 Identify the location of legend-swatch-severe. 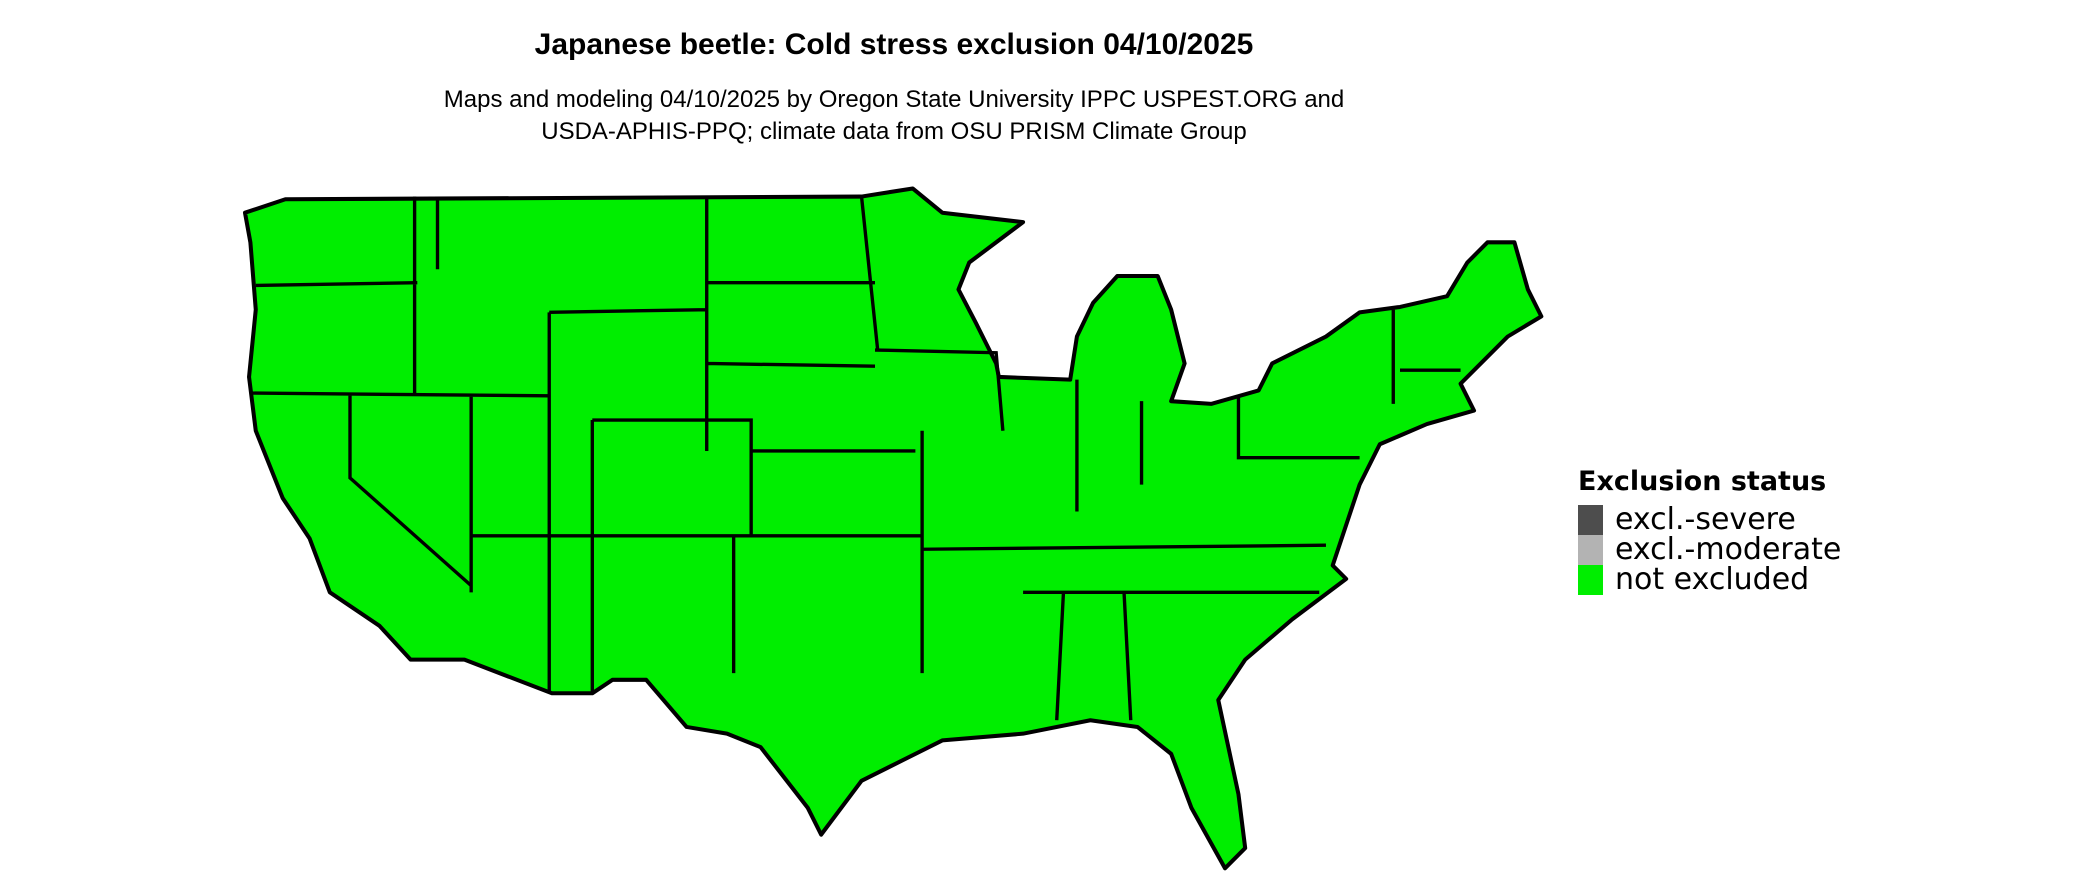
(1590, 520).